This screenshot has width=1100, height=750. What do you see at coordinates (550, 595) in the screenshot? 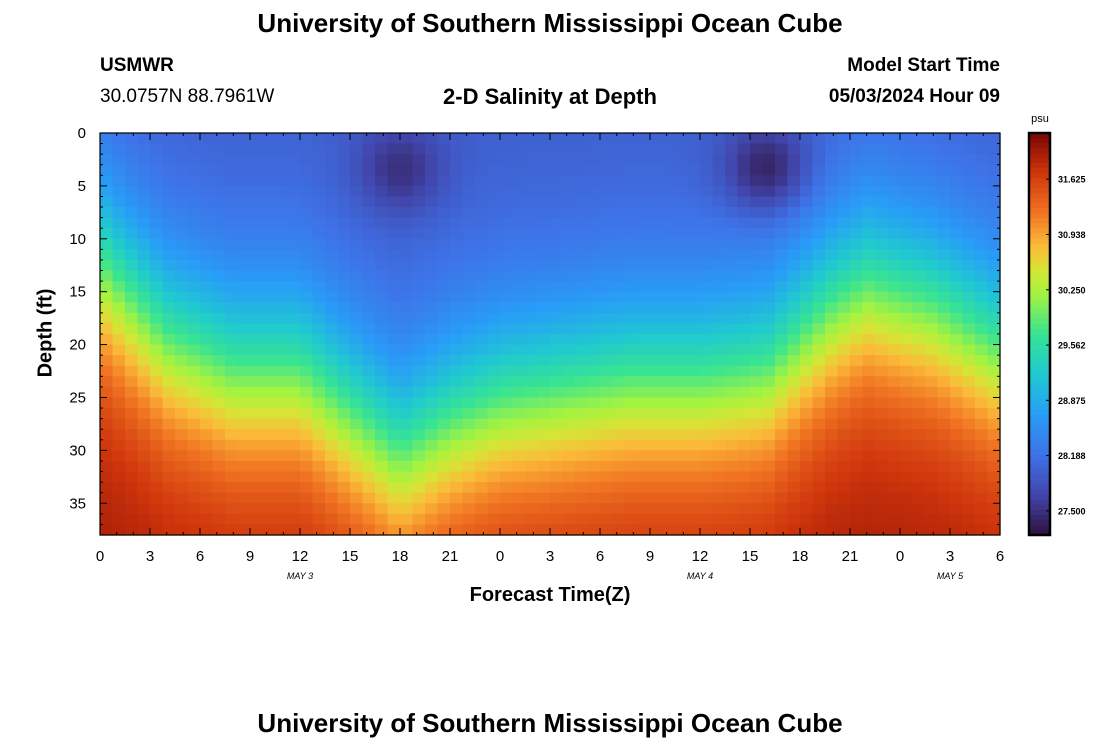
I see `x-axis-label: Forecast Time(Z)` at bounding box center [550, 595].